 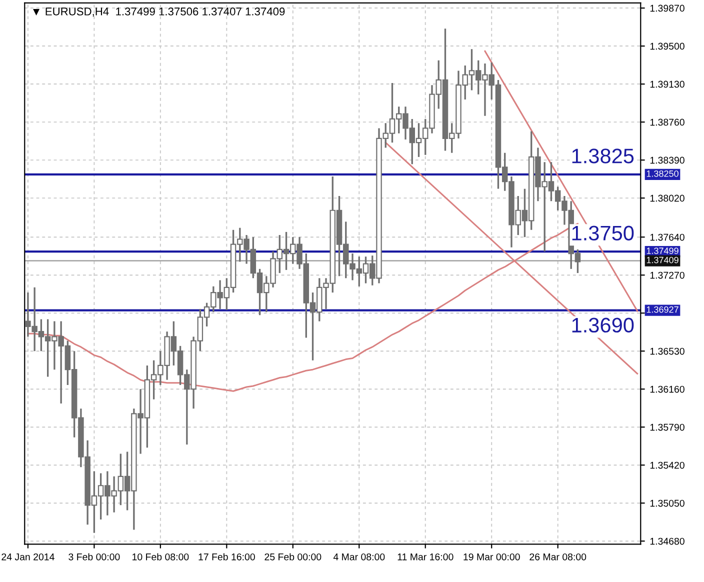 What do you see at coordinates (667, 160) in the screenshot?
I see `y-tick-label: 1.38390` at bounding box center [667, 160].